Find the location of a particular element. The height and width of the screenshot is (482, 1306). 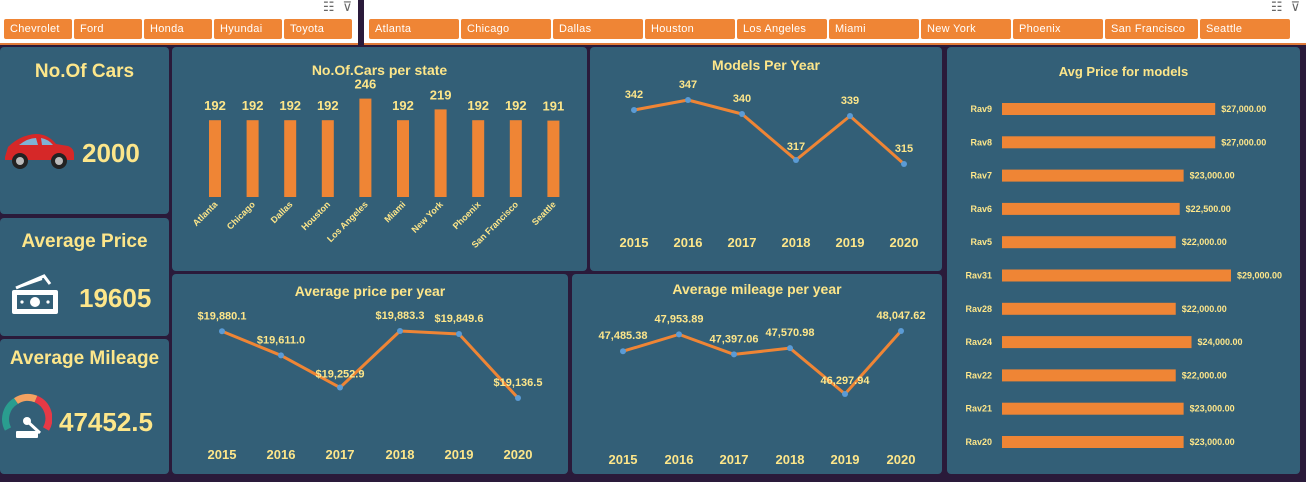

kpi-price-value: 19605 is located at coordinates (115, 298).